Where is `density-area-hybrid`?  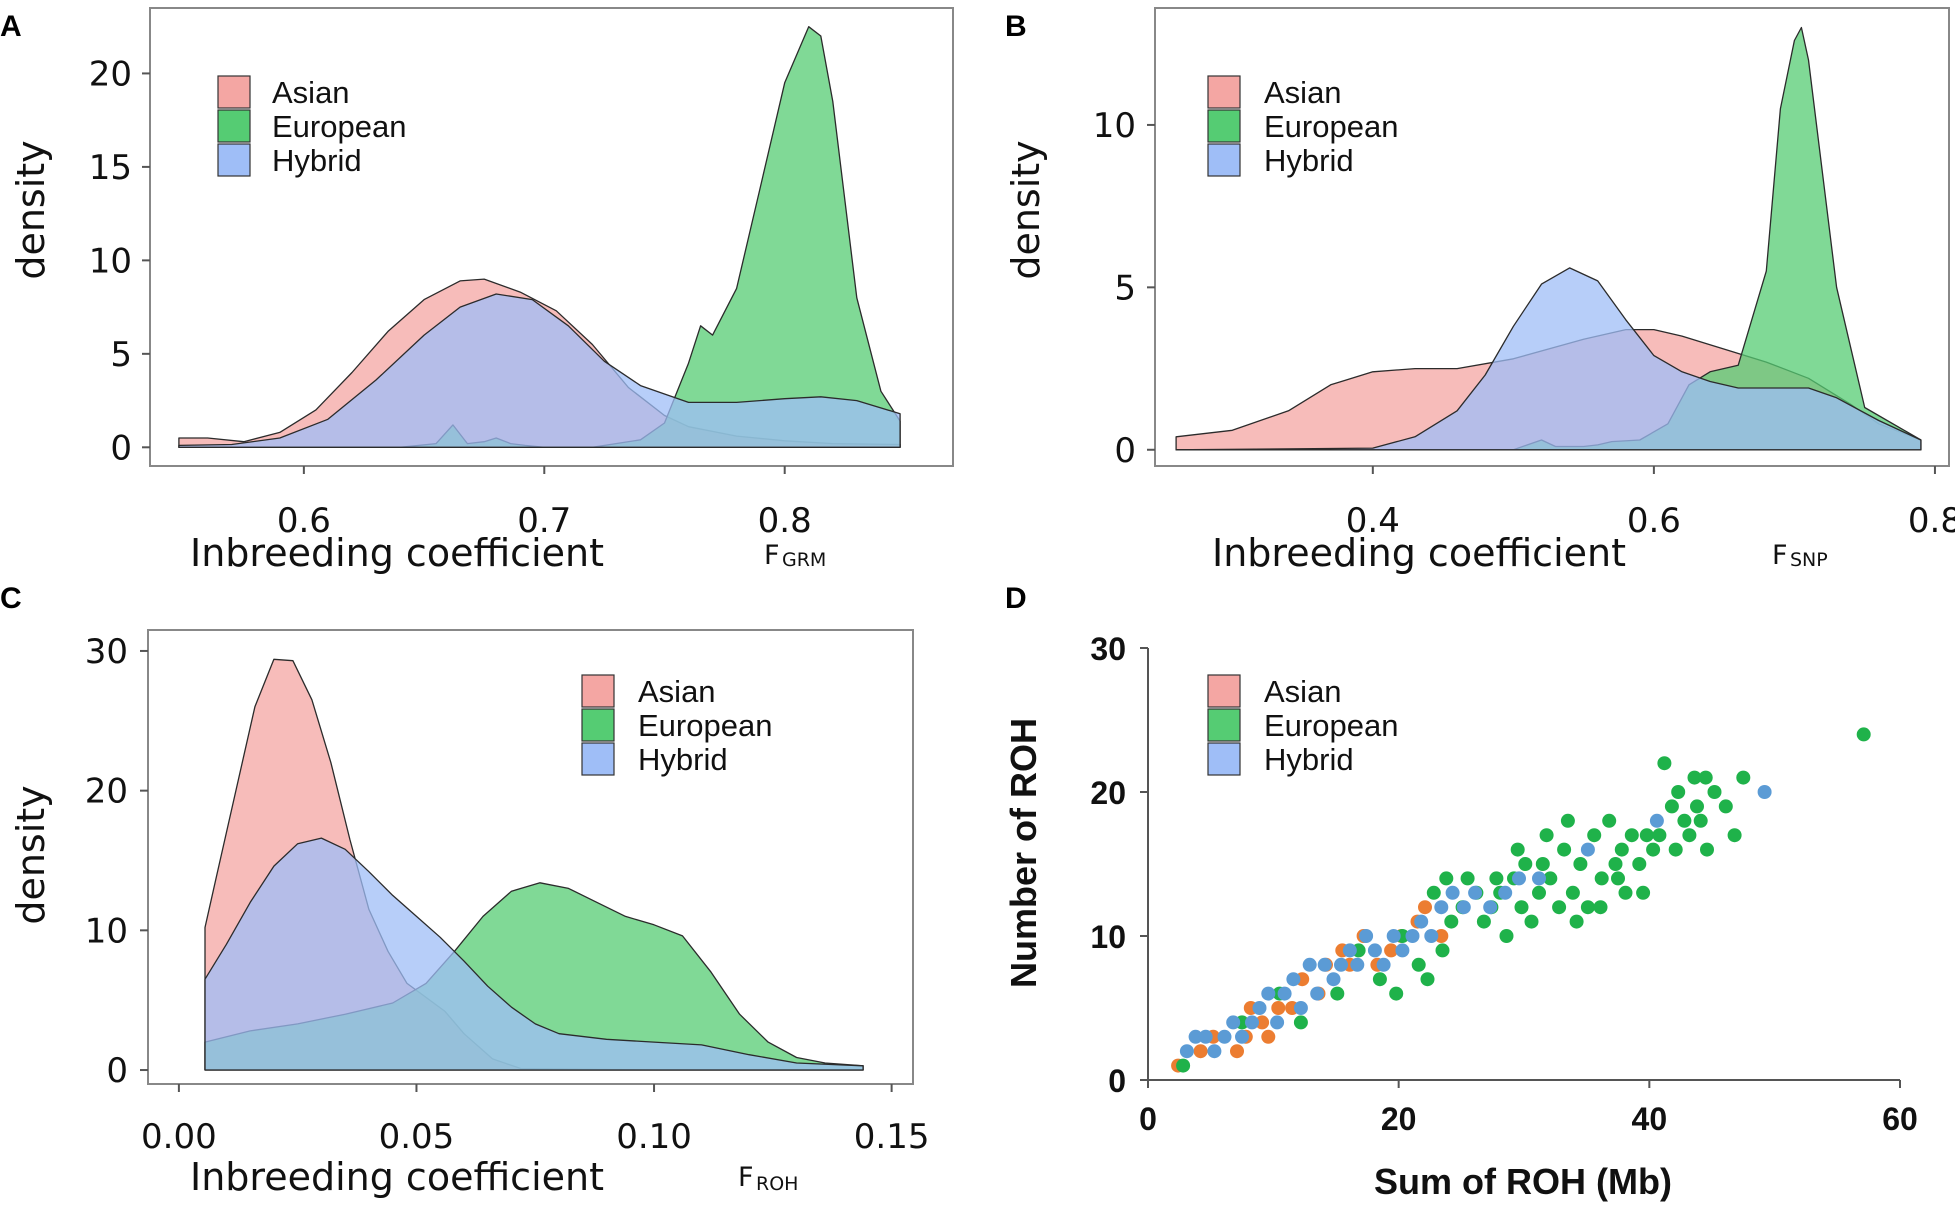
density-area-hybrid is located at coordinates (534, 954).